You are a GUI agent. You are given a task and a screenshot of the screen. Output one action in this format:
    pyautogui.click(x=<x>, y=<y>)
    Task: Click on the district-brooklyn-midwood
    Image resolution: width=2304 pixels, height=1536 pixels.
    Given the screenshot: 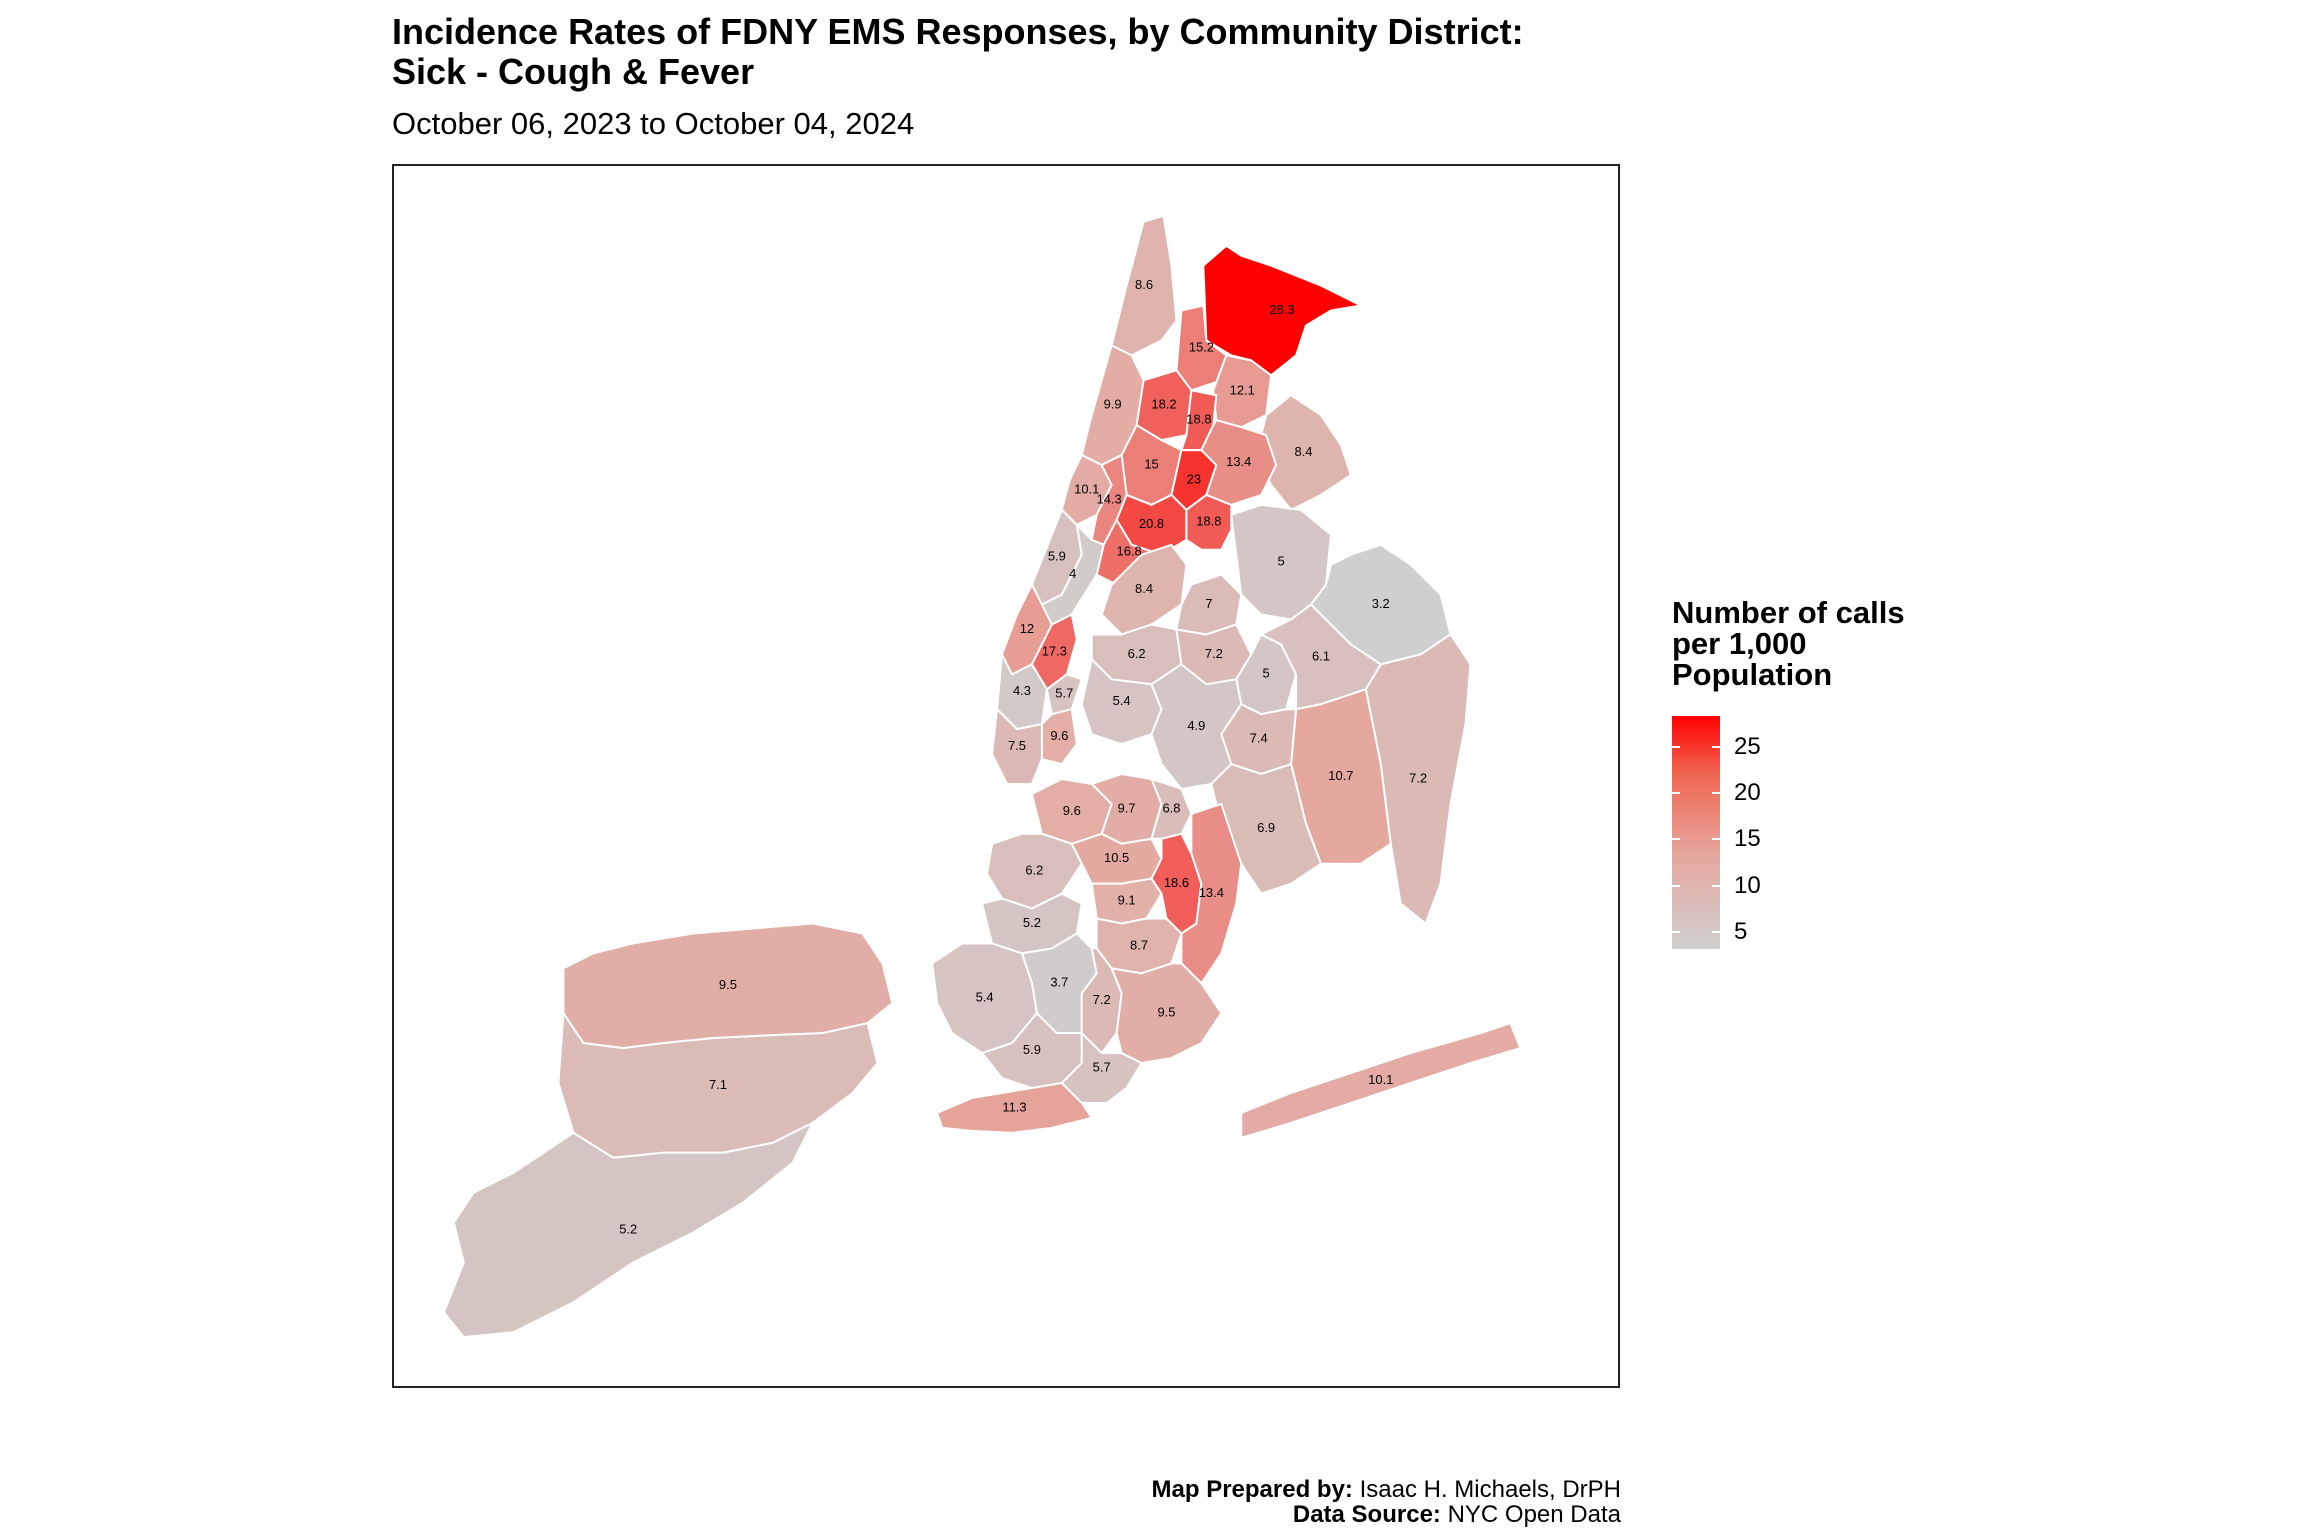 What is the action you would take?
    pyautogui.click(x=1101, y=1001)
    